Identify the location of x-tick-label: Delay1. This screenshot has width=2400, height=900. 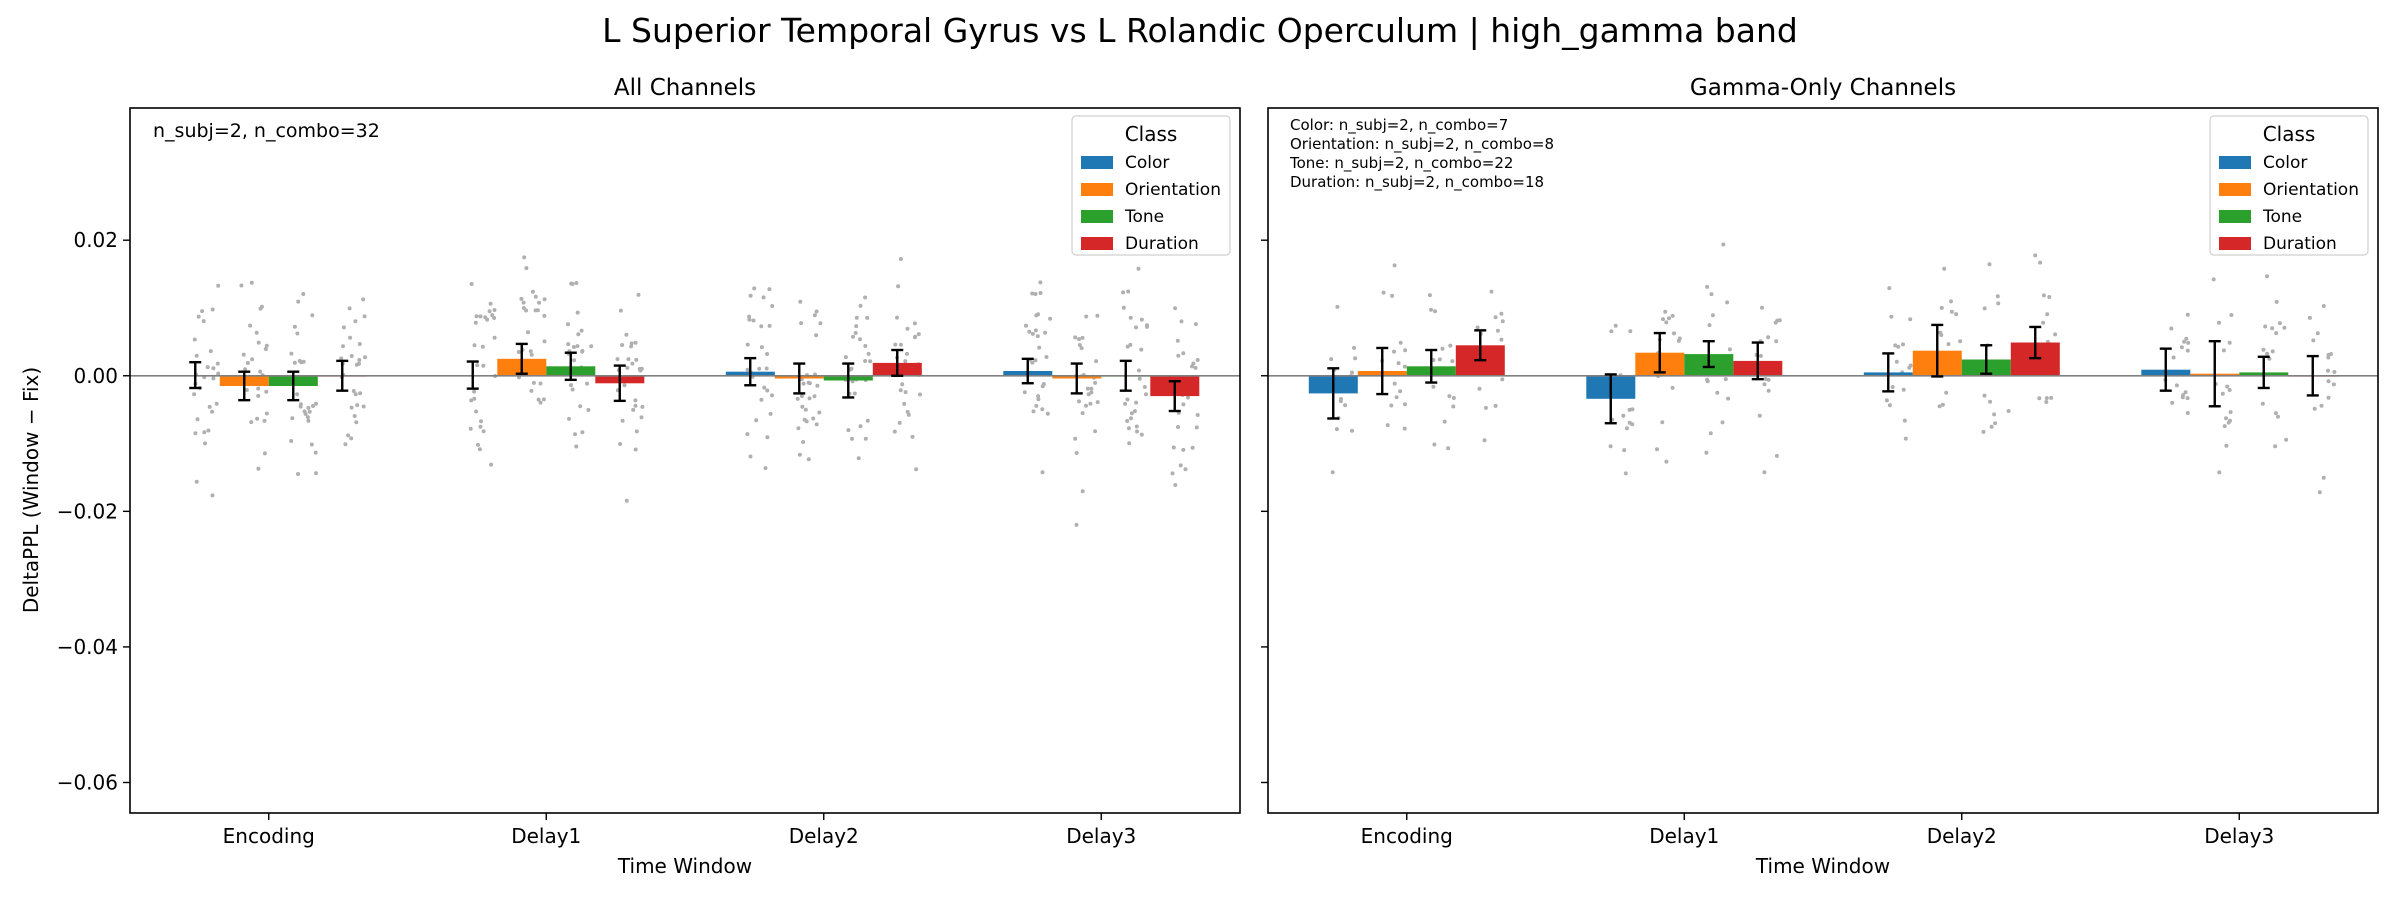
(1684, 836).